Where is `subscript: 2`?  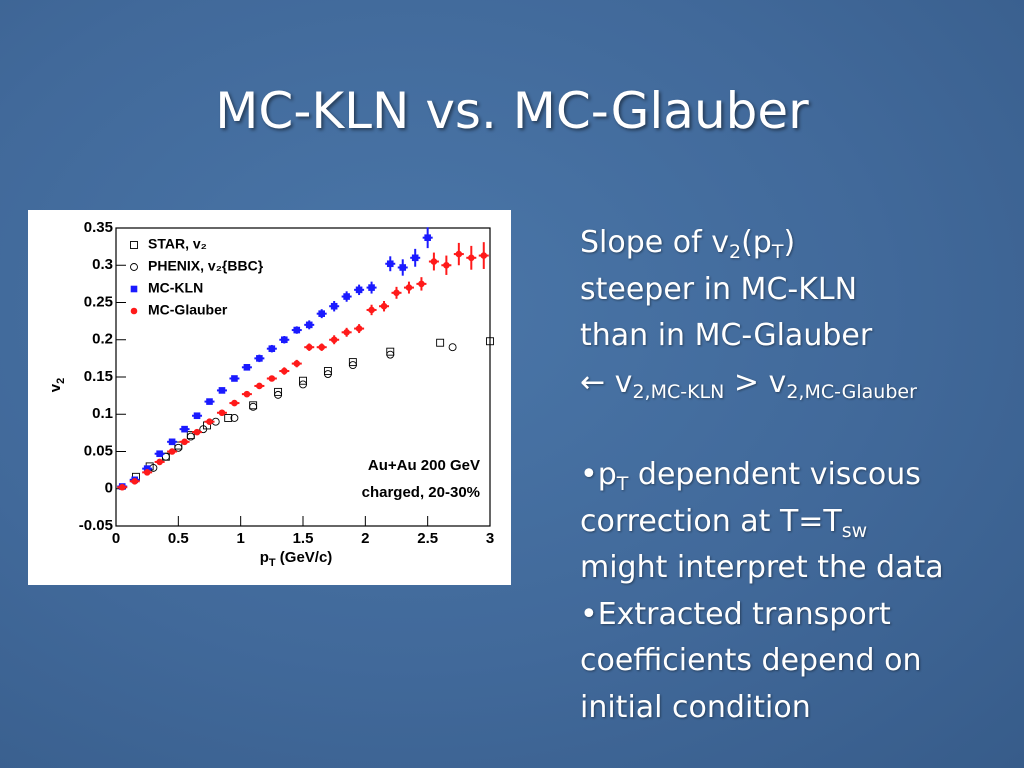
subscript: 2 is located at coordinates (735, 252).